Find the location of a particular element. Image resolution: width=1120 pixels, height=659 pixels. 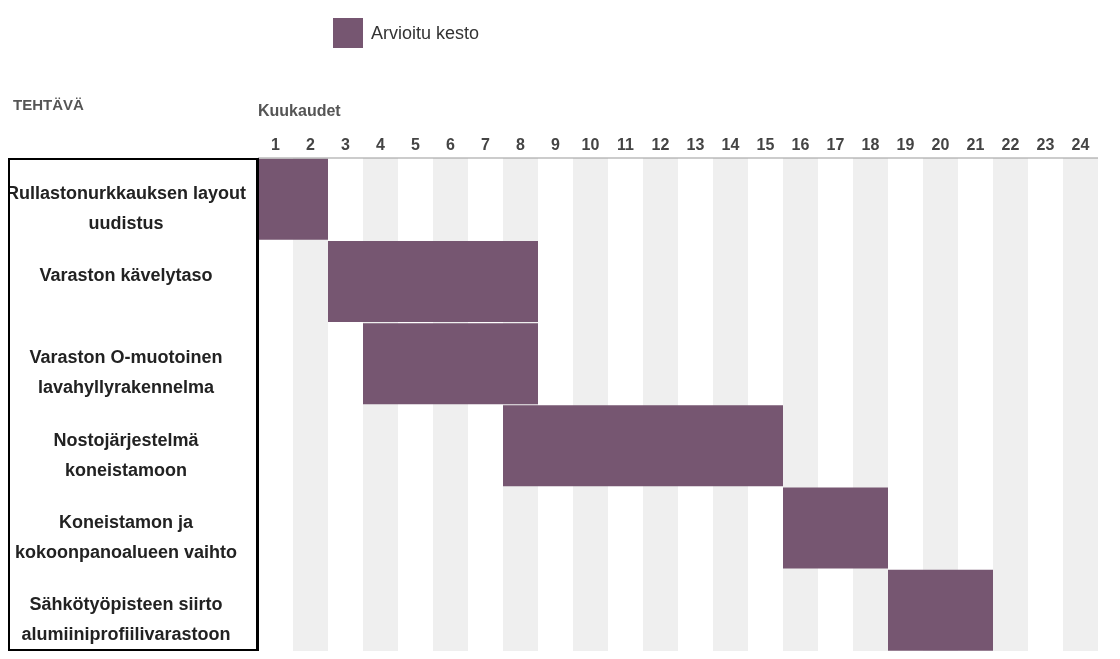

x-tick-label: 2 is located at coordinates (311, 144).